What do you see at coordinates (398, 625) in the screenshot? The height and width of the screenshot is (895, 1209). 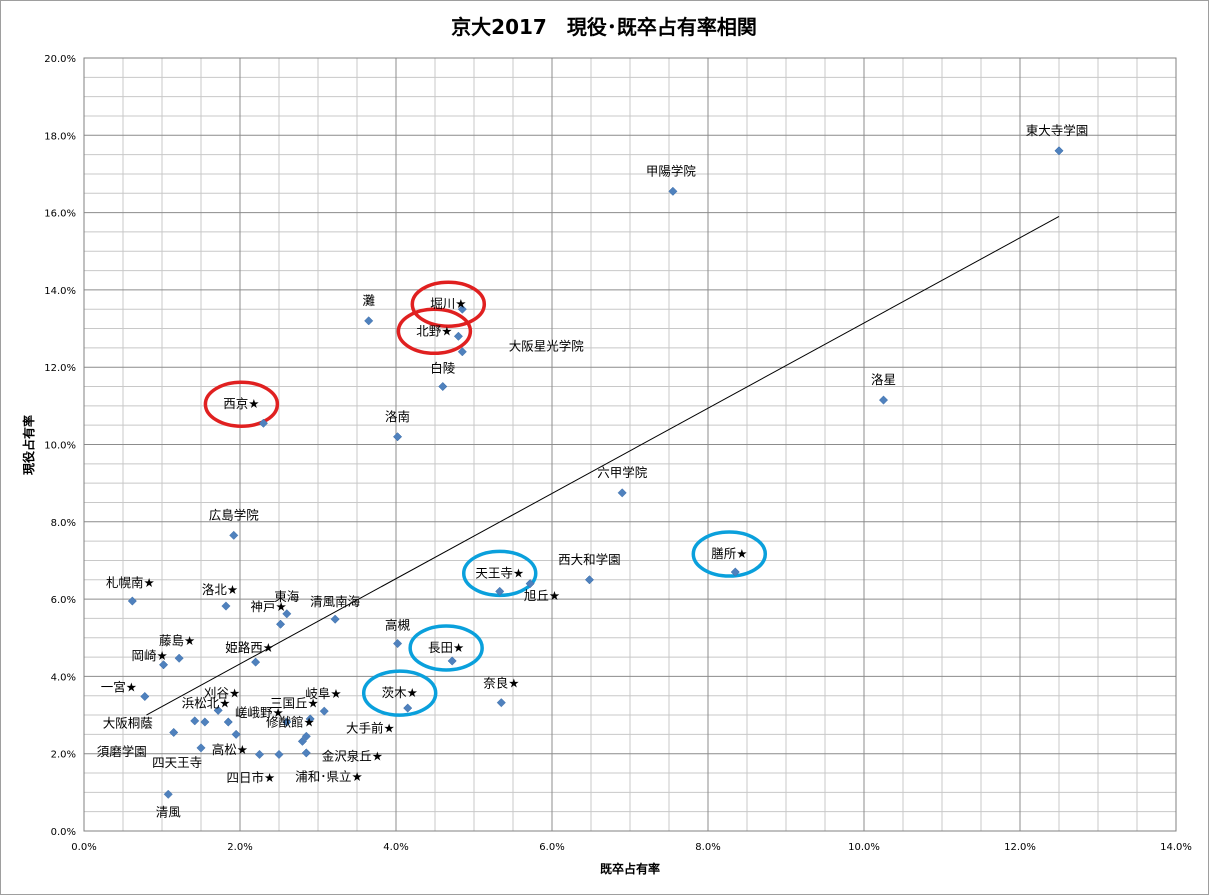 I see `data-point-label: 高槻` at bounding box center [398, 625].